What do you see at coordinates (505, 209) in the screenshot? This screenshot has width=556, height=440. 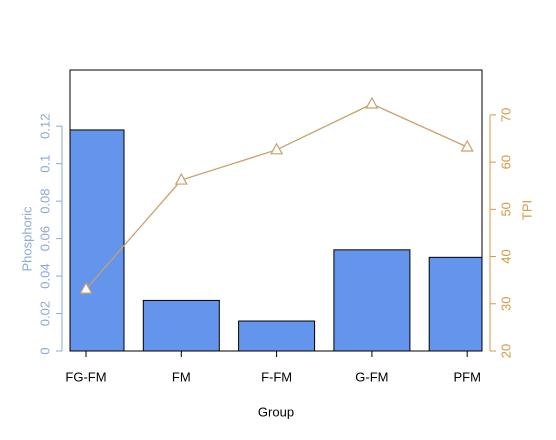 I see `y2-tick-label: 50` at bounding box center [505, 209].